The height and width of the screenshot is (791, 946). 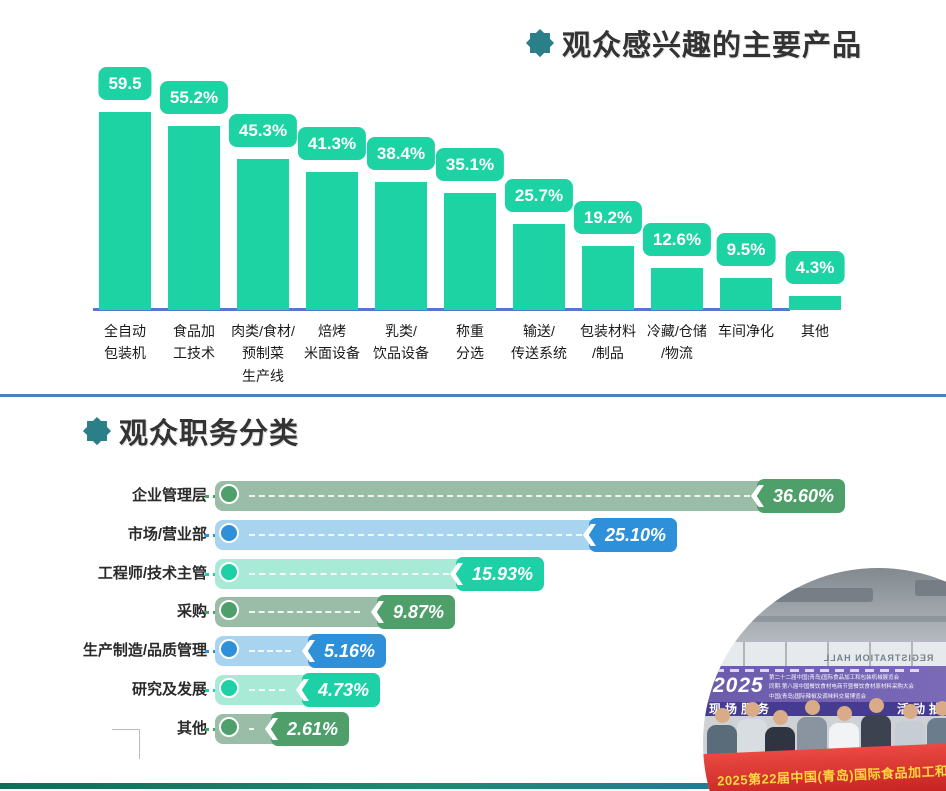 What do you see at coordinates (677, 266) in the screenshot?
I see `product-bar: 12.6%` at bounding box center [677, 266].